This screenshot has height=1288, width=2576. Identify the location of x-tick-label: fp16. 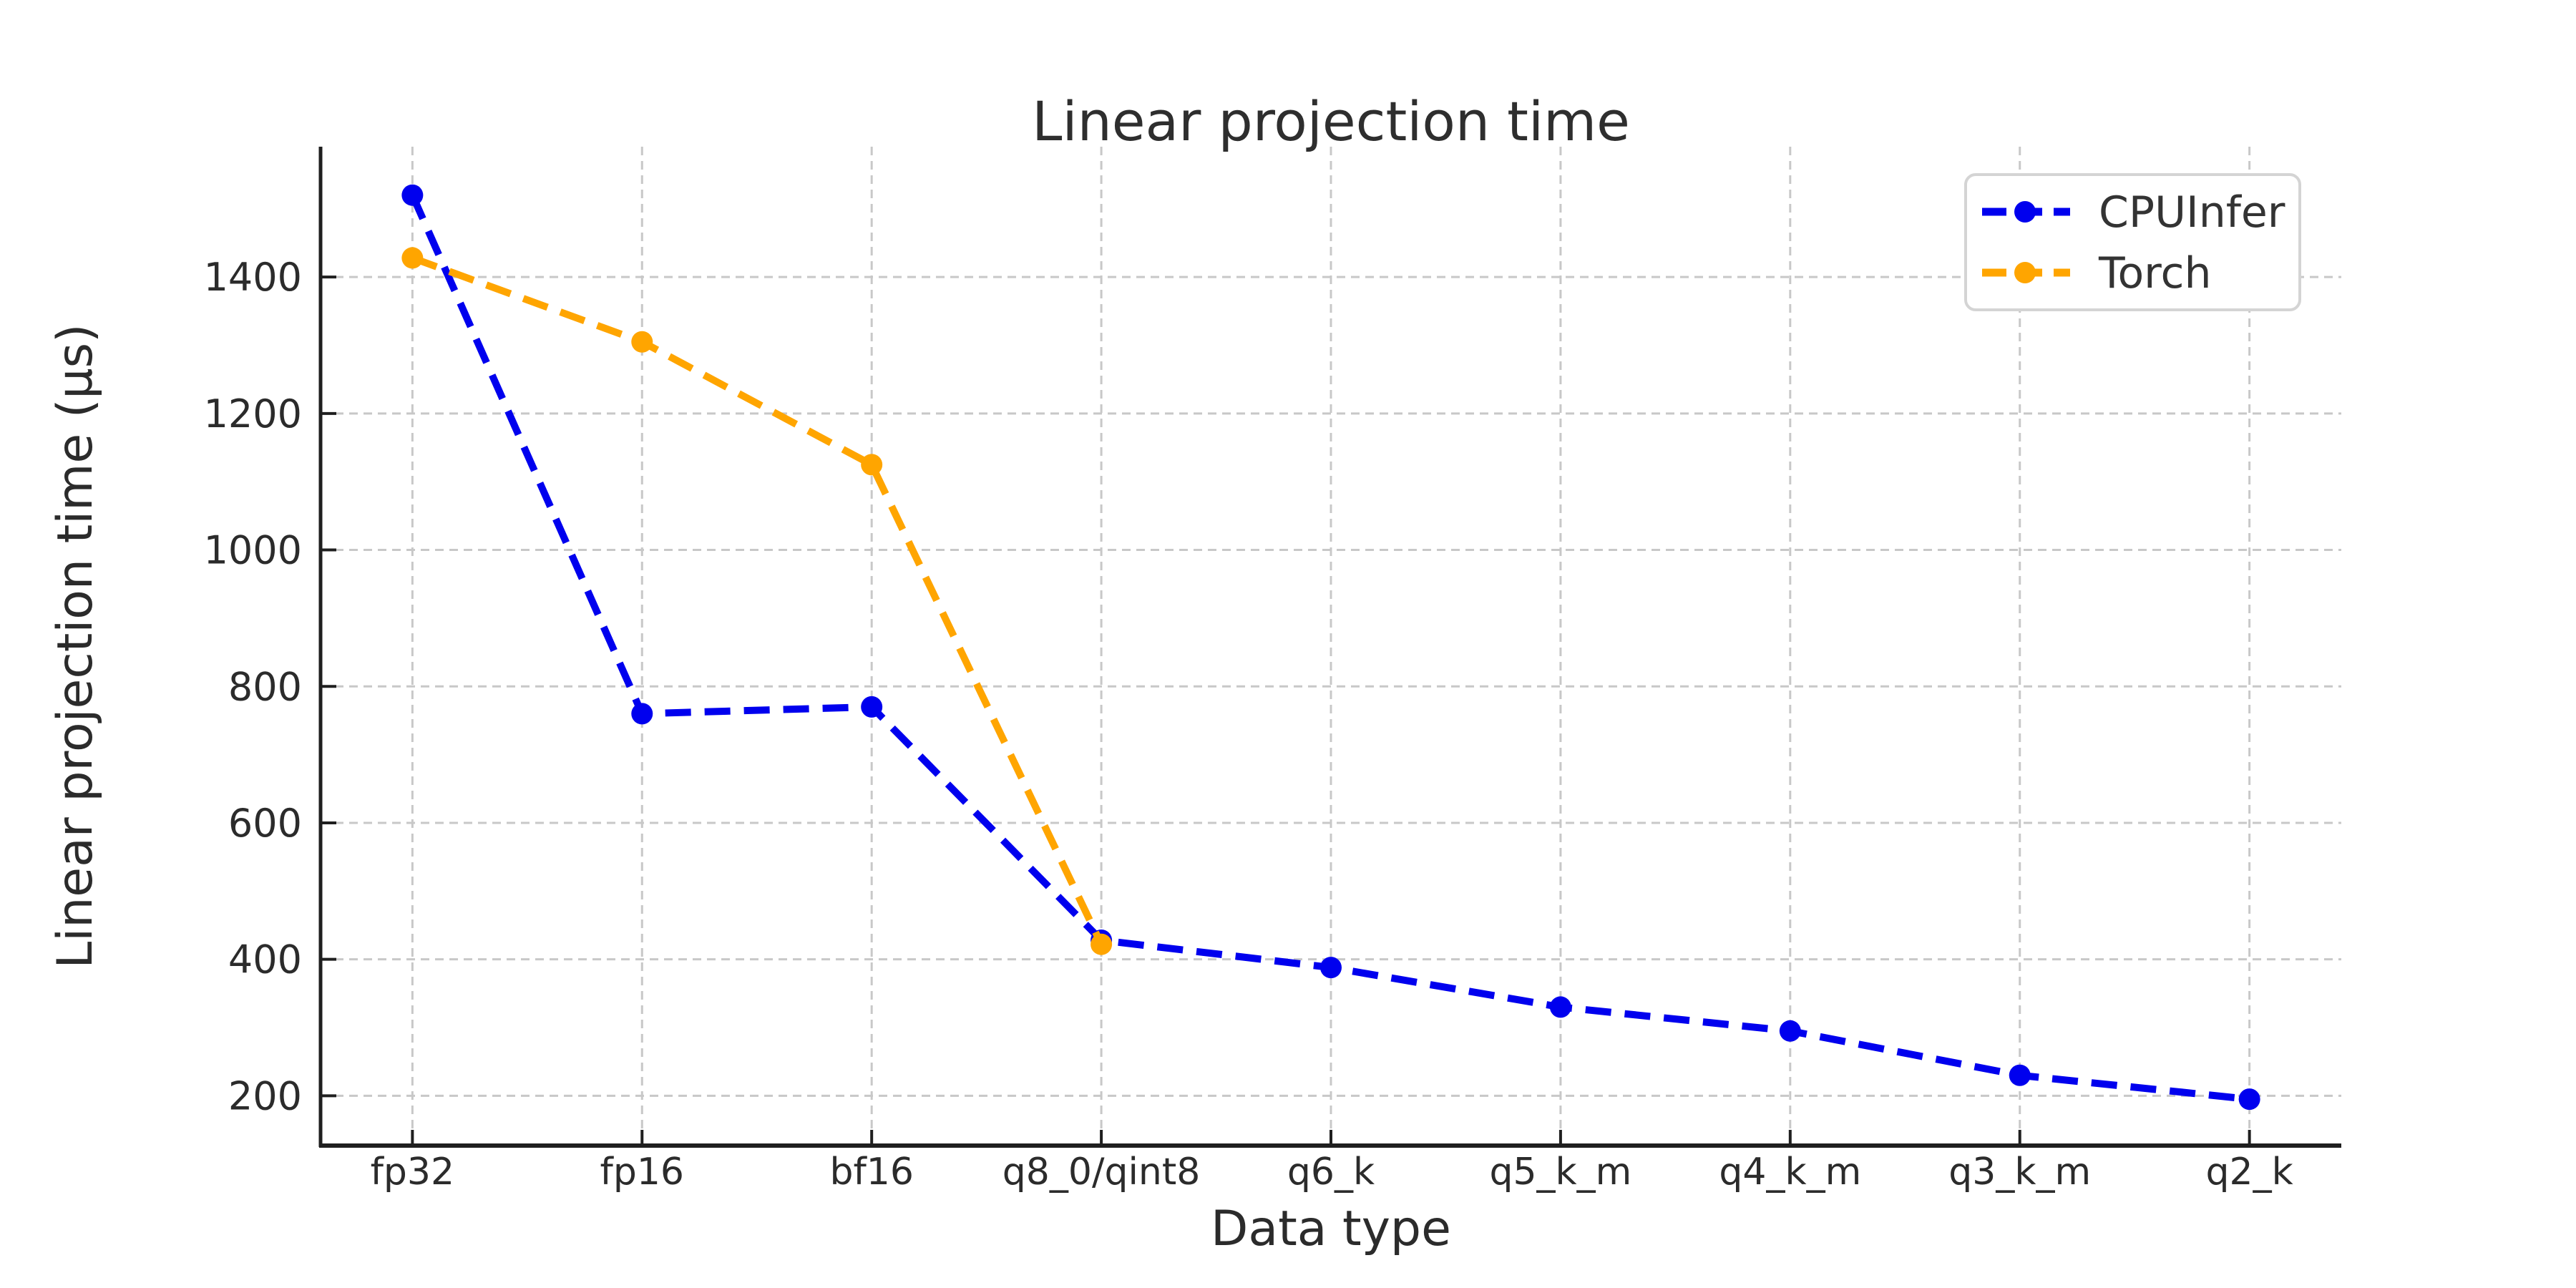
(642, 1172).